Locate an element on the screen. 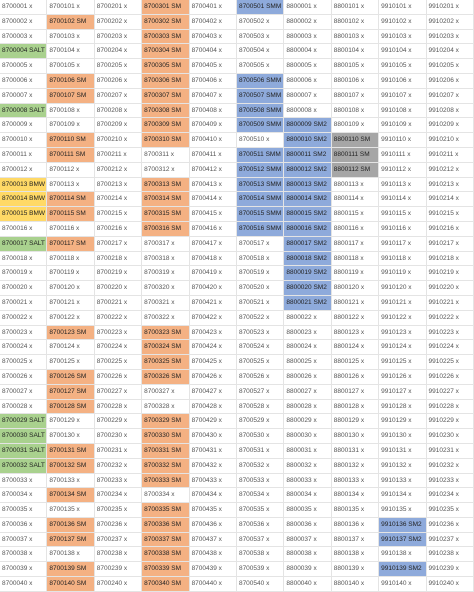  cell: 8700431 x is located at coordinates (213, 451).